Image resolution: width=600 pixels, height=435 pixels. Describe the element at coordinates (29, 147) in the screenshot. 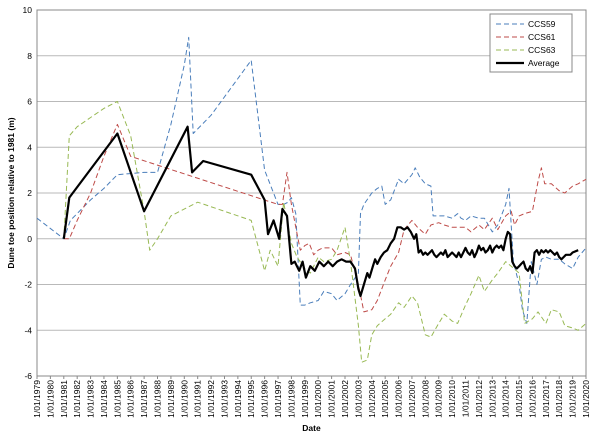

I see `y-tick-label: 4` at that location.